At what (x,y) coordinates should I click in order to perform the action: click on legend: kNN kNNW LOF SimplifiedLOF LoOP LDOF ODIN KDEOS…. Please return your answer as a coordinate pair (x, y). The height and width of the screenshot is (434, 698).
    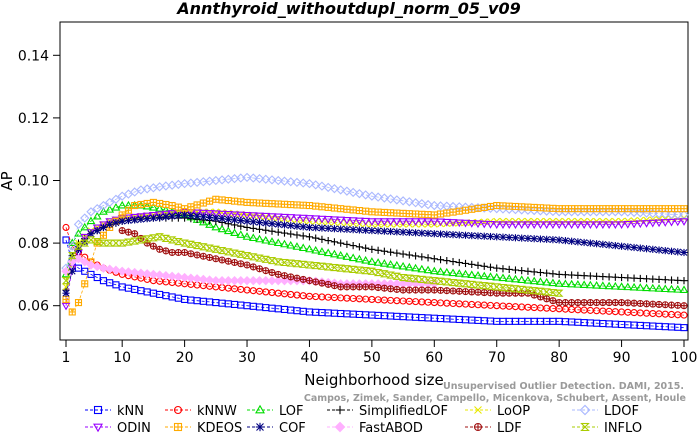
    Looking at the image, I should click on (363, 419).